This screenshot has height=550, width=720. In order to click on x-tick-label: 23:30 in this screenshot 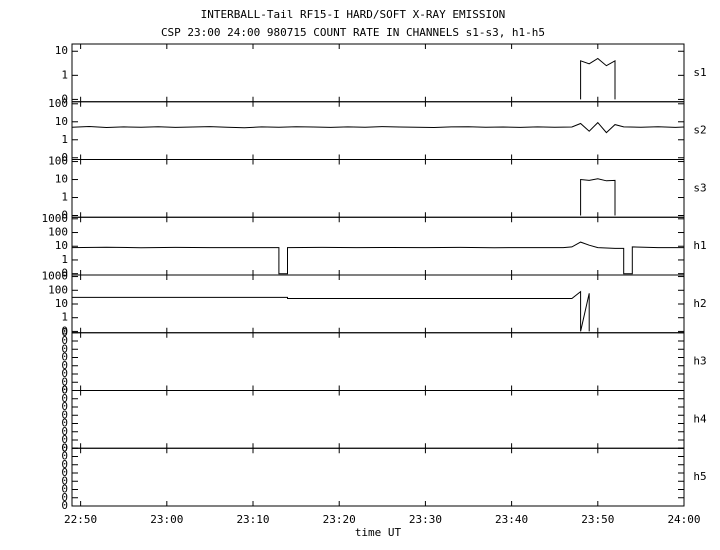, I will do `click(425, 519)`.